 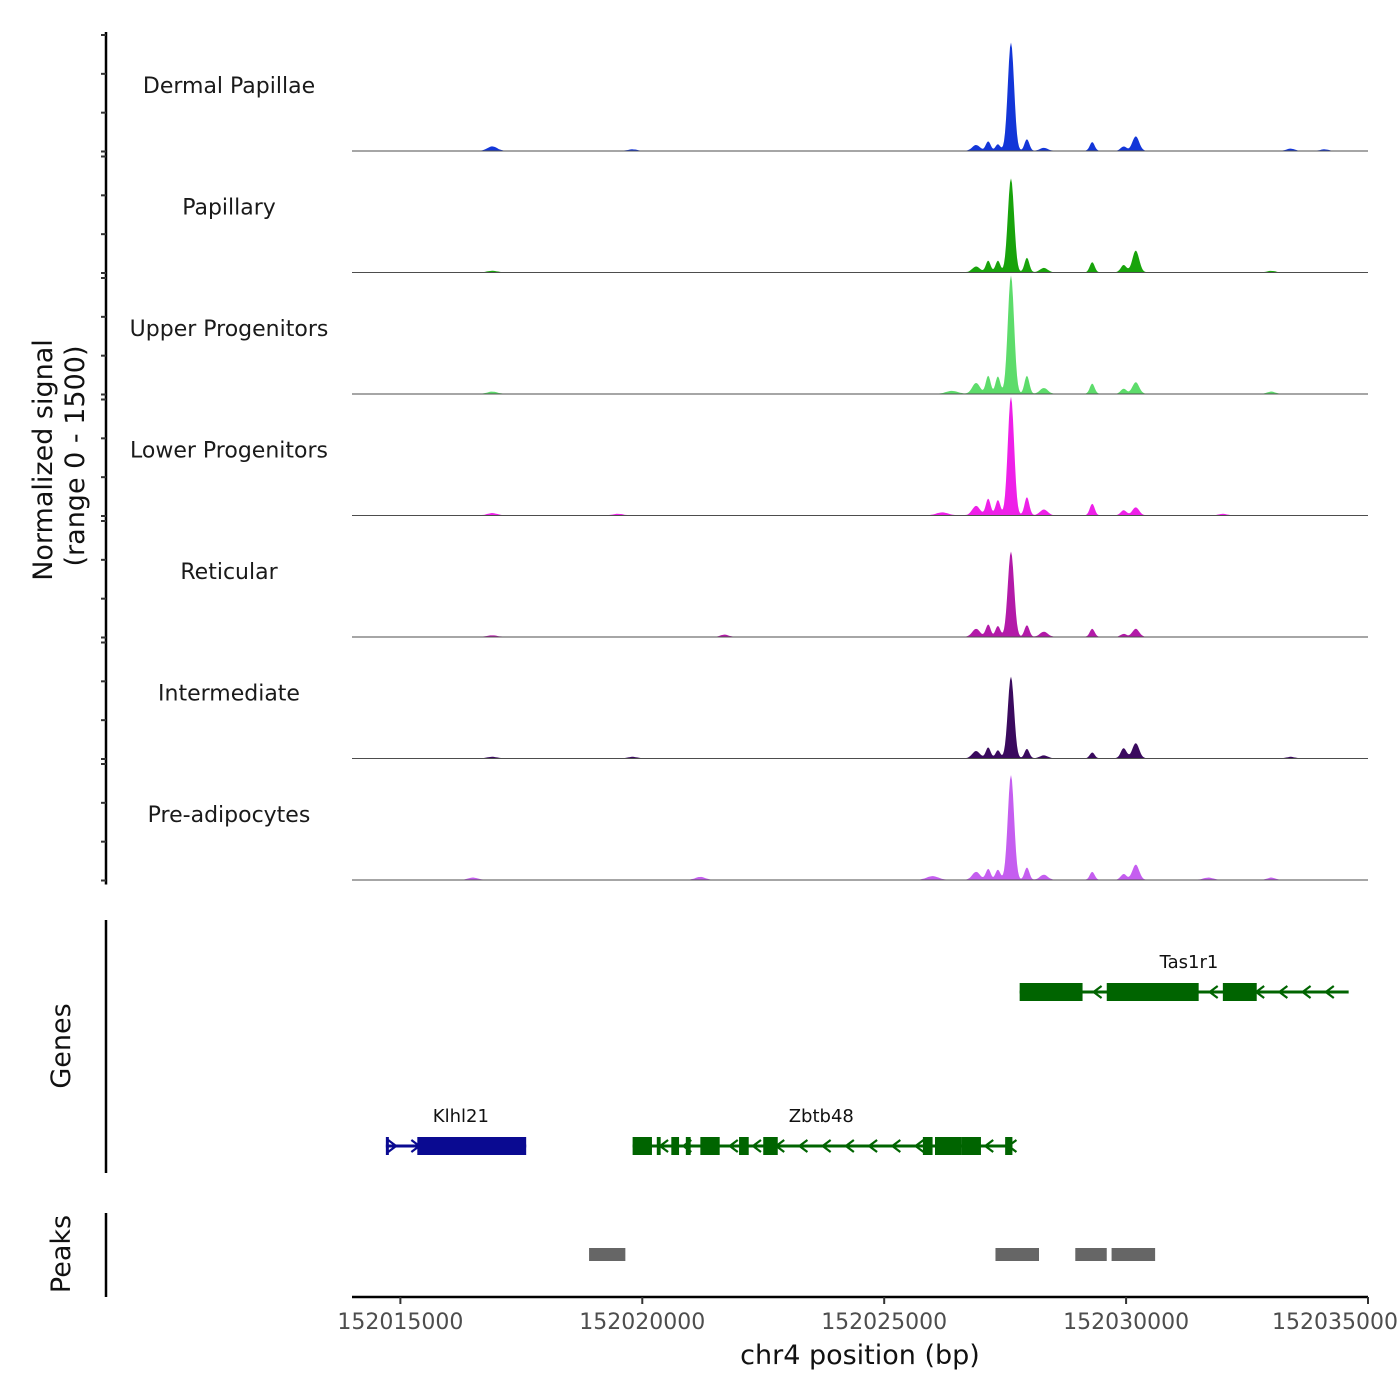 I want to click on peak-track, so click(x=872, y=1254).